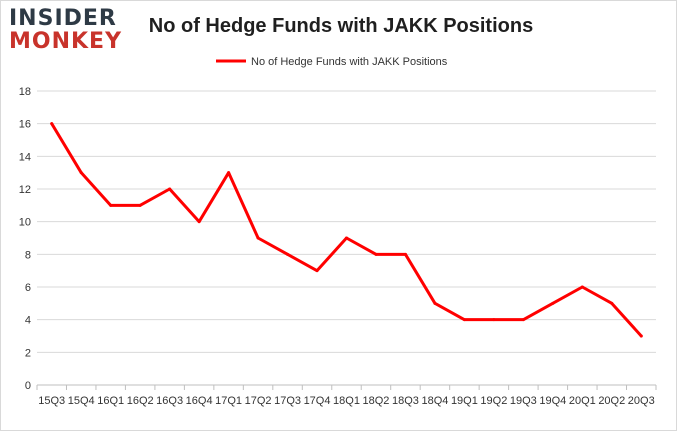 The height and width of the screenshot is (431, 677). Describe the element at coordinates (25, 239) in the screenshot. I see `y-axis: 0 2 4 6 8 10 12 14 16 18` at that location.